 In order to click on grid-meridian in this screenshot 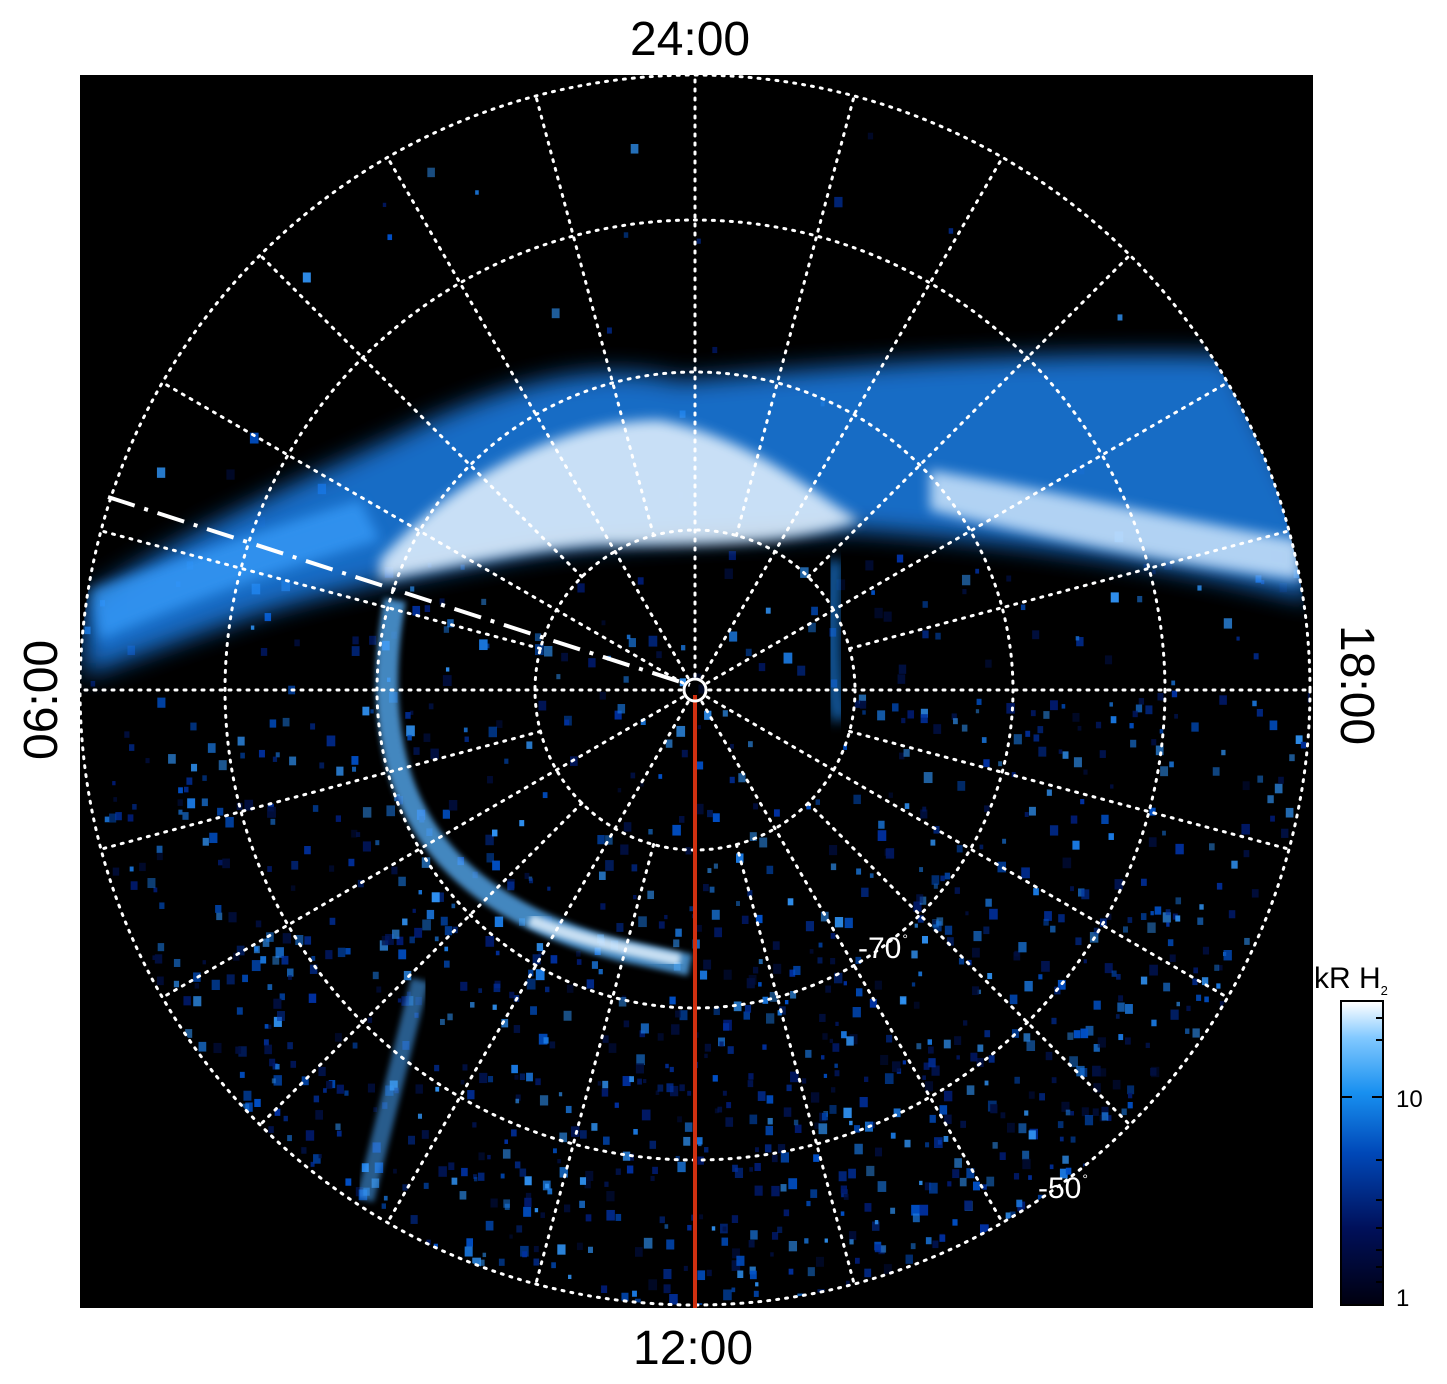, I will do `click(1069, 790)`.